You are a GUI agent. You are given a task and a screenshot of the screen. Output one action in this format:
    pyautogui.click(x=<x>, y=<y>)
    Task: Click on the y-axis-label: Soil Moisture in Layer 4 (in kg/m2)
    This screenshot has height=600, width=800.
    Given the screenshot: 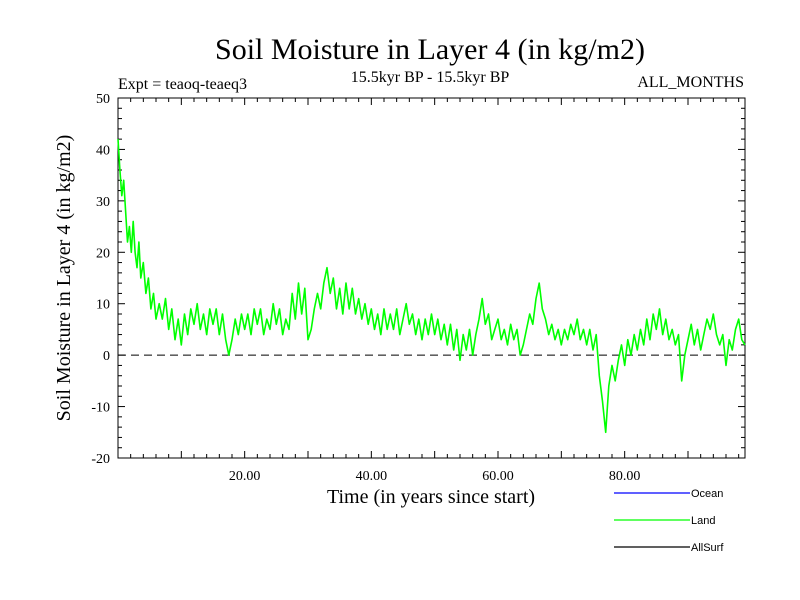 What is the action you would take?
    pyautogui.click(x=64, y=278)
    